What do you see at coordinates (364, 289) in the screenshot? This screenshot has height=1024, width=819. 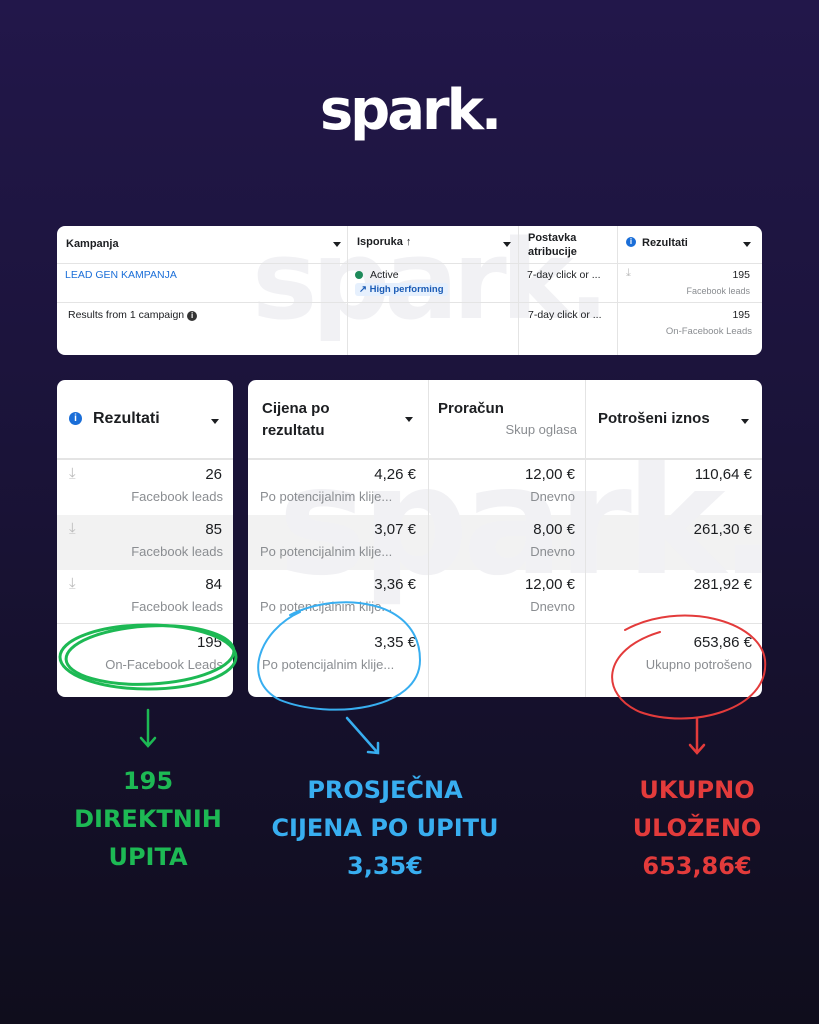 I see `trend-icon: ↗` at bounding box center [364, 289].